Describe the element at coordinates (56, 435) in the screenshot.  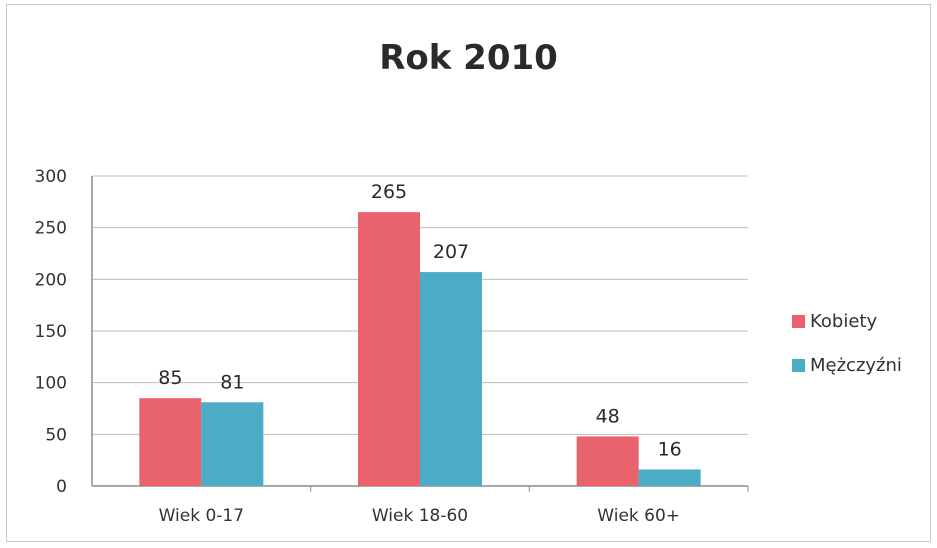
I see `y-tick-label: 50` at that location.